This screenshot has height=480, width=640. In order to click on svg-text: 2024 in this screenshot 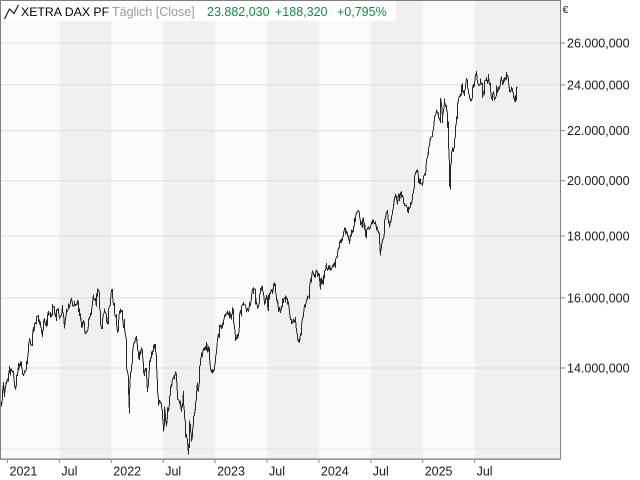, I will do `click(335, 471)`.